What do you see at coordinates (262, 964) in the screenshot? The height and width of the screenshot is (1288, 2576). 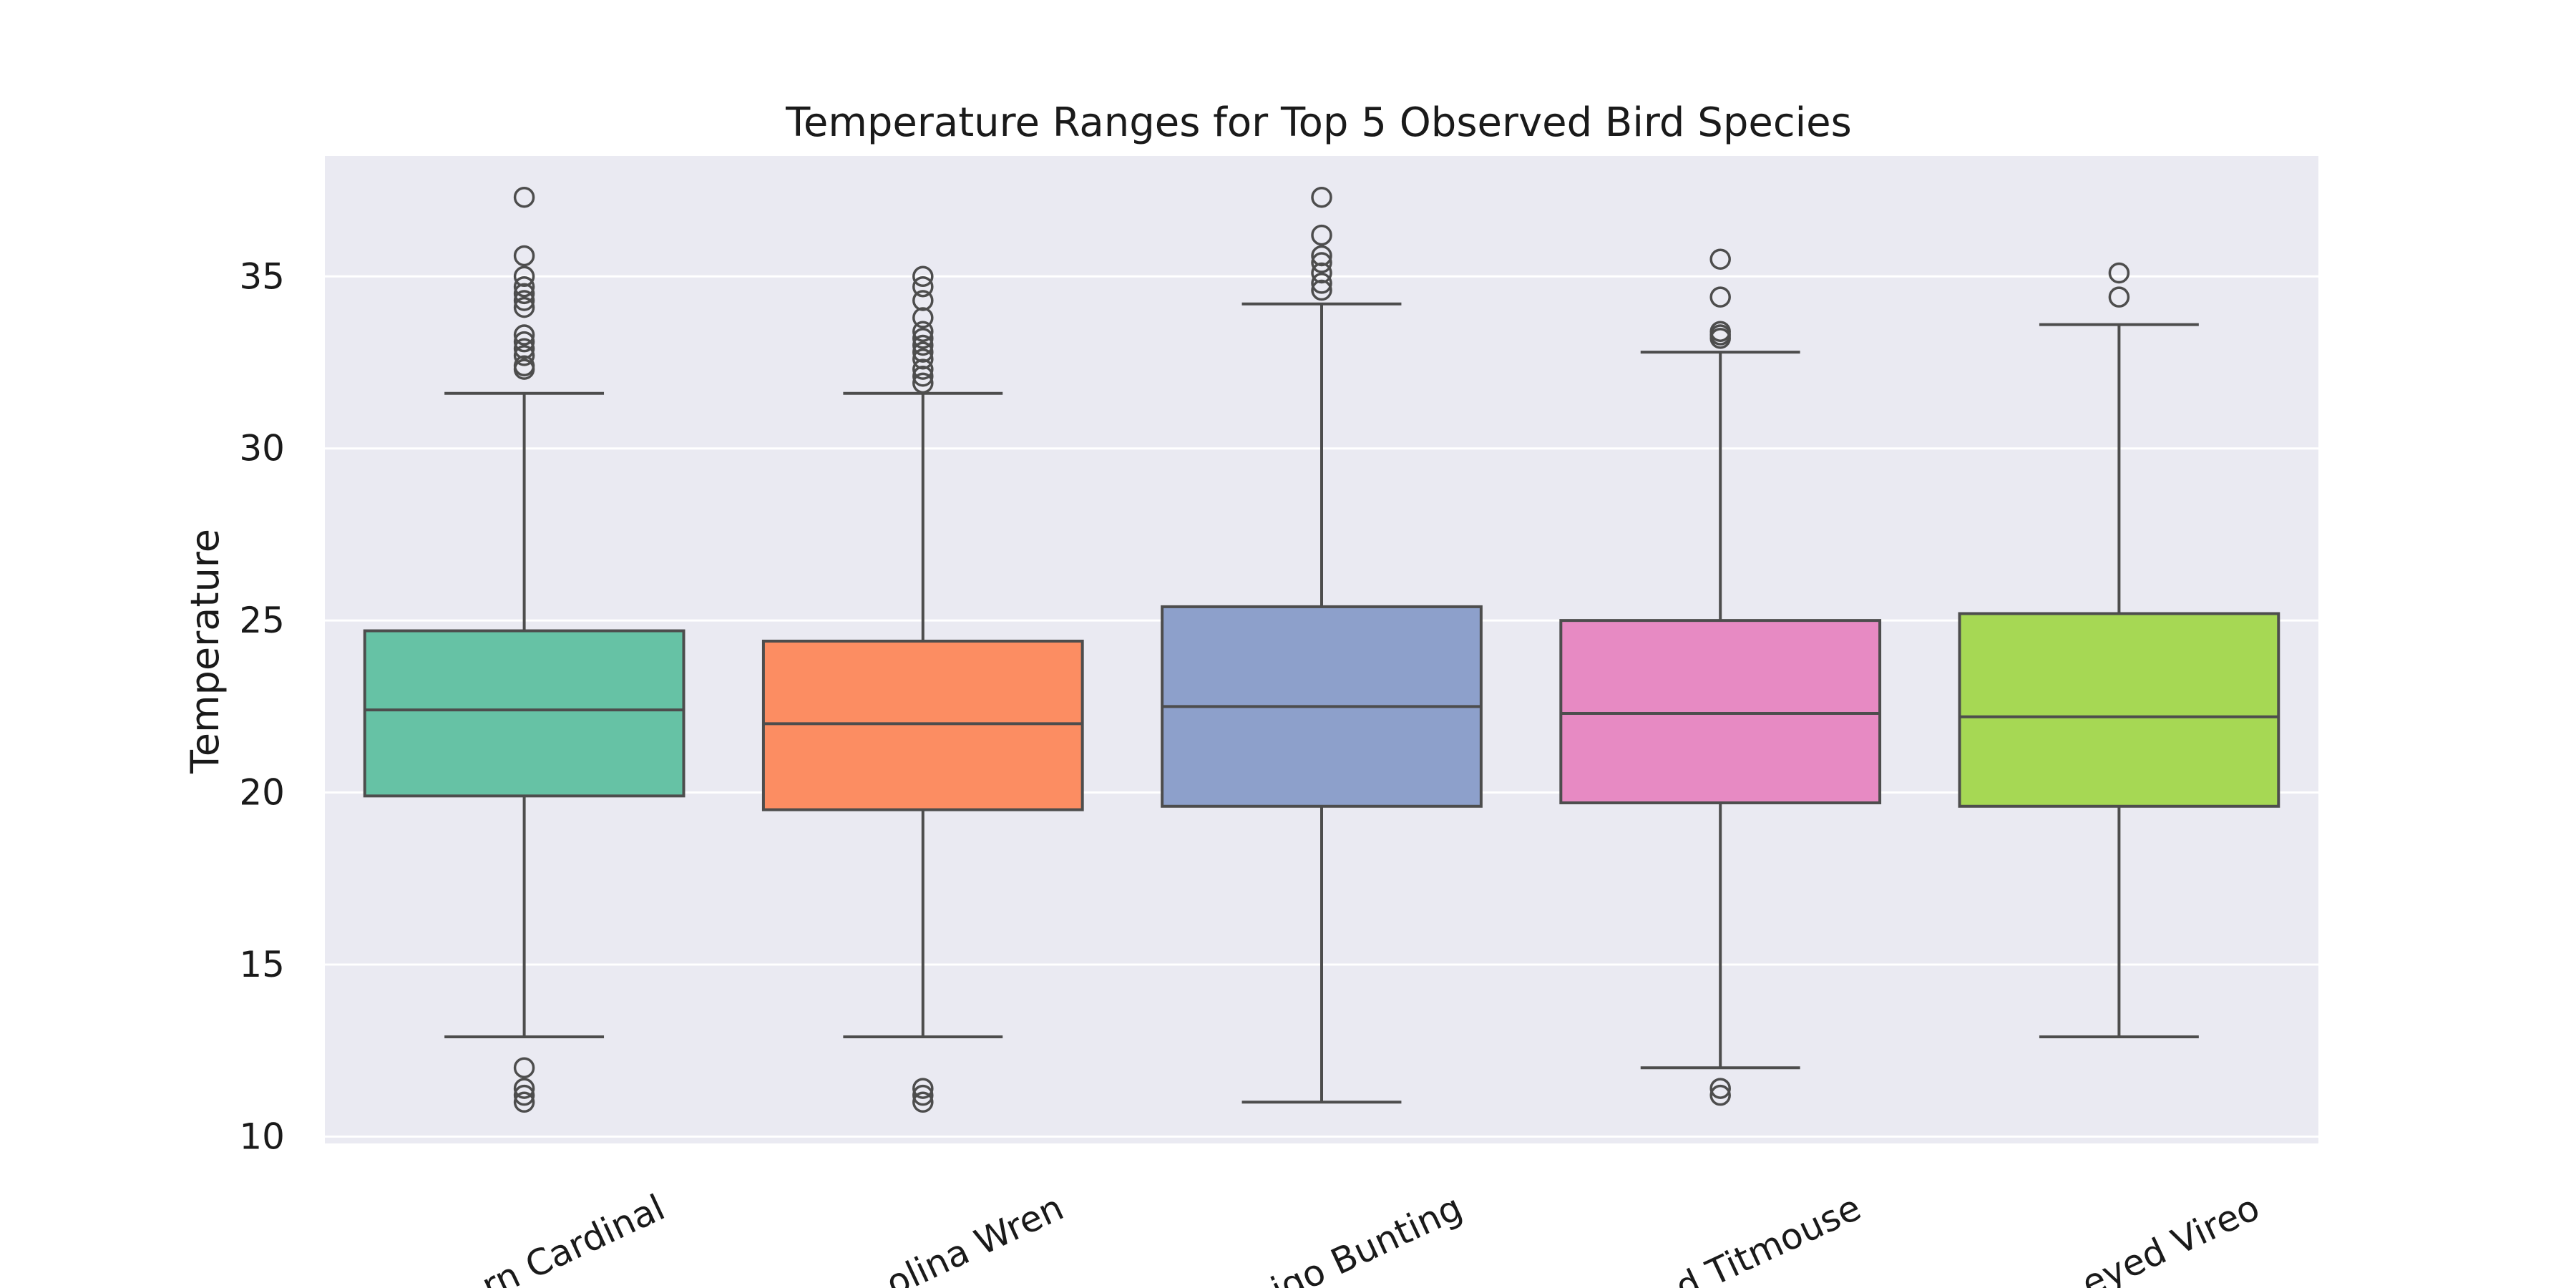 I see `y-tick-label: 15` at bounding box center [262, 964].